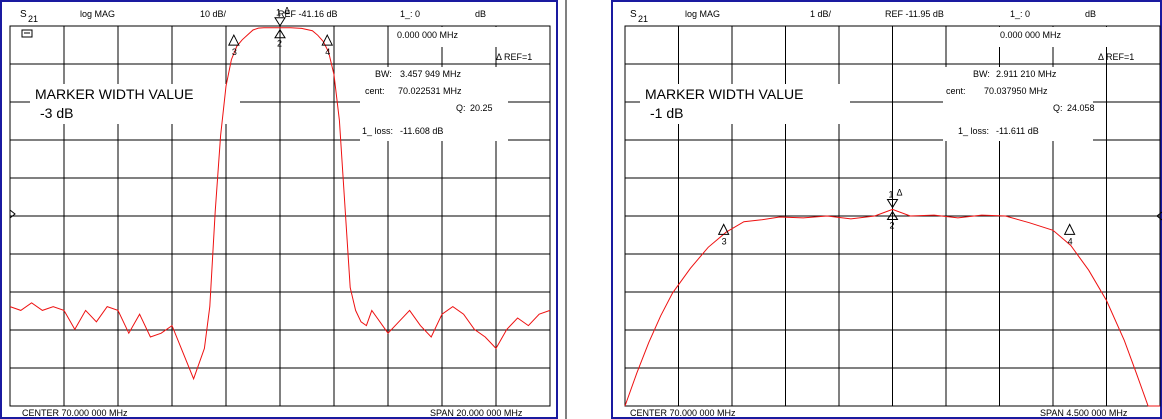 The width and height of the screenshot is (1162, 419). I want to click on left-format: log MAG, so click(97, 14).